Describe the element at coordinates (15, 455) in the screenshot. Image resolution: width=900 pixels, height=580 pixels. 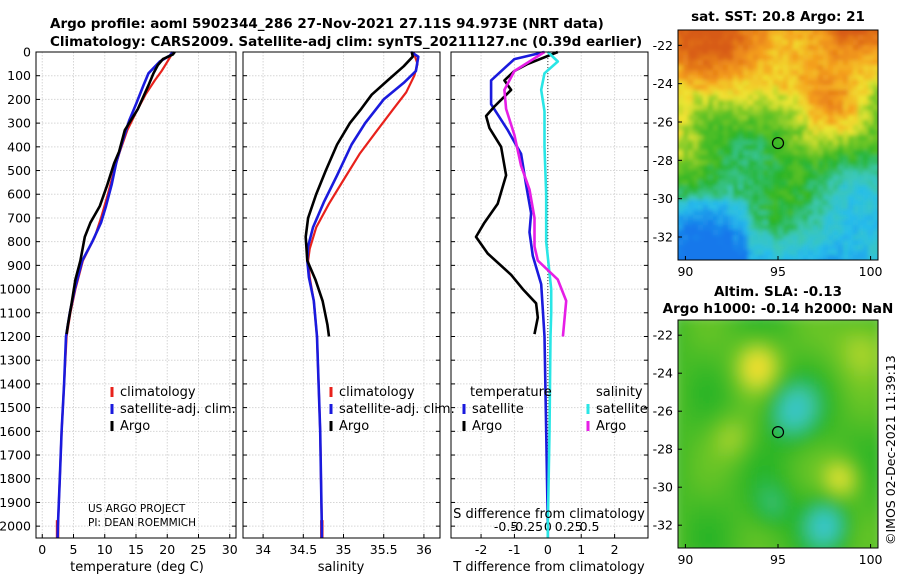
I see `depth-tick-label: 1700` at that location.